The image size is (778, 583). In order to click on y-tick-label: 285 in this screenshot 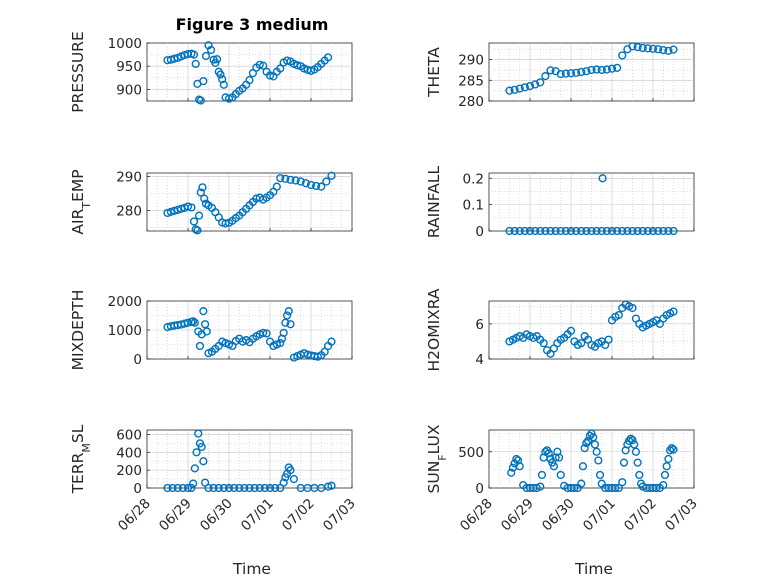, I will do `click(471, 81)`.